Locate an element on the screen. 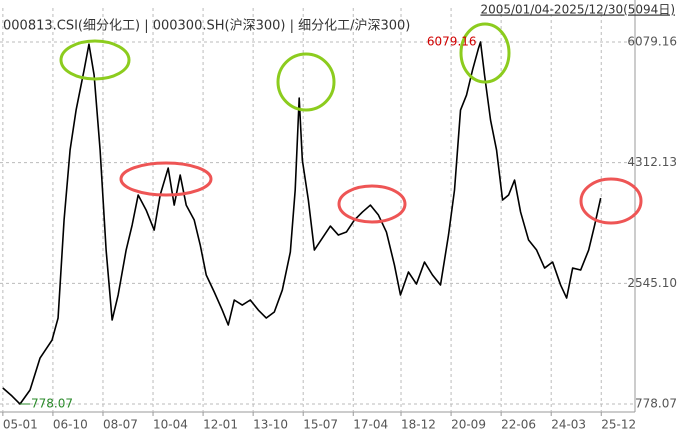 Image resolution: width=679 pixels, height=437 pixels. y-tick-label: 2545.10 is located at coordinates (652, 283).